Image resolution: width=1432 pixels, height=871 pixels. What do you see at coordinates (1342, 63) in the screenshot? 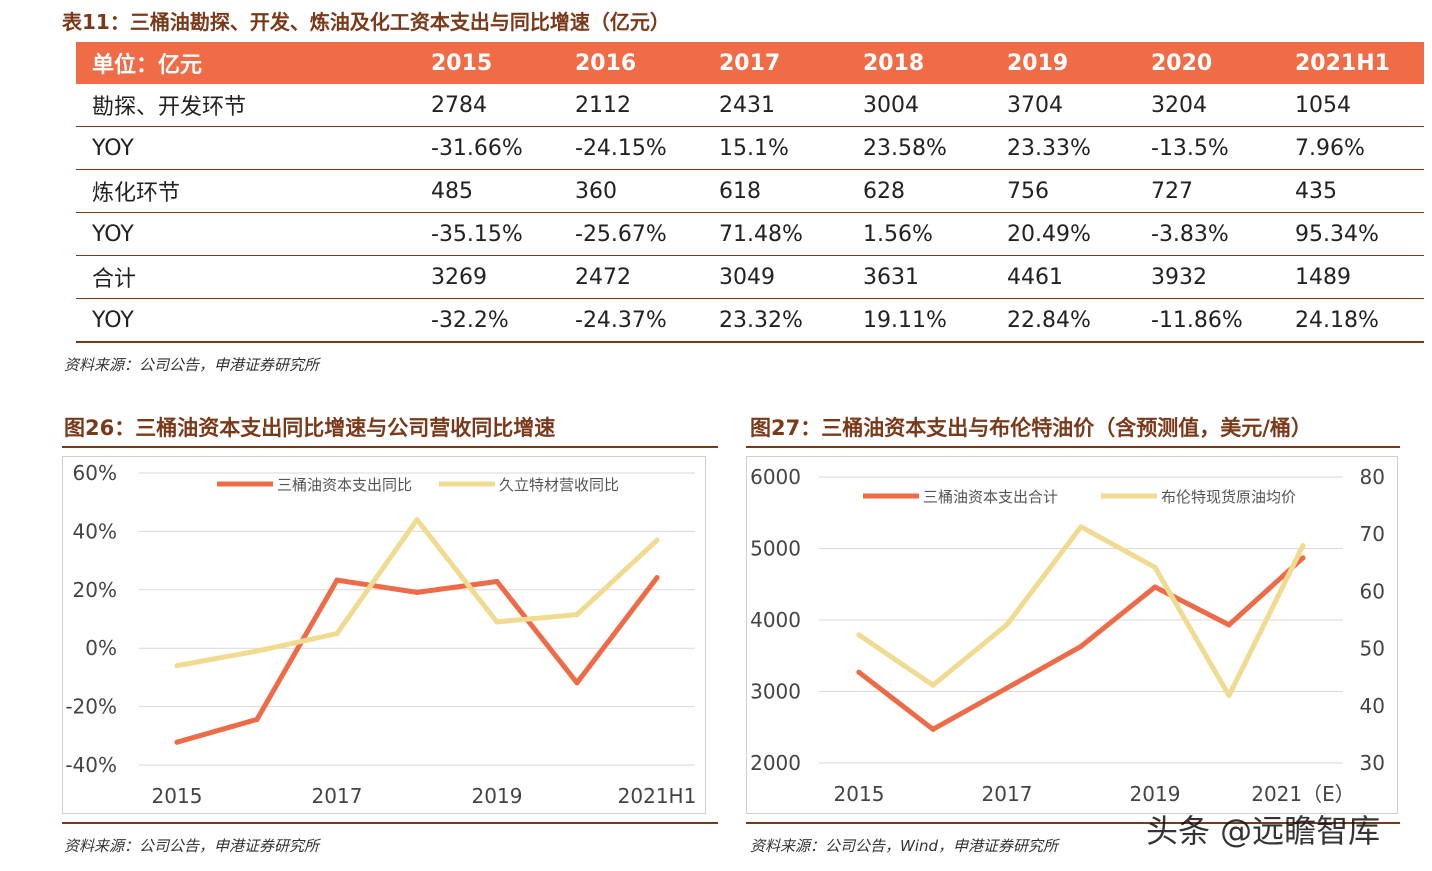
I see `header-2021h1: 2021H1` at bounding box center [1342, 63].